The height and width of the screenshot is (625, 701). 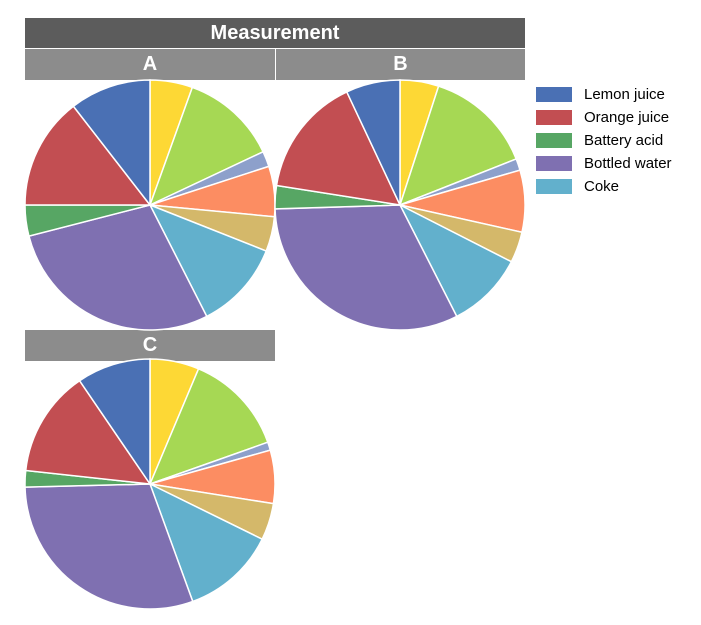 I want to click on chart-title: Measurement, so click(x=275, y=33).